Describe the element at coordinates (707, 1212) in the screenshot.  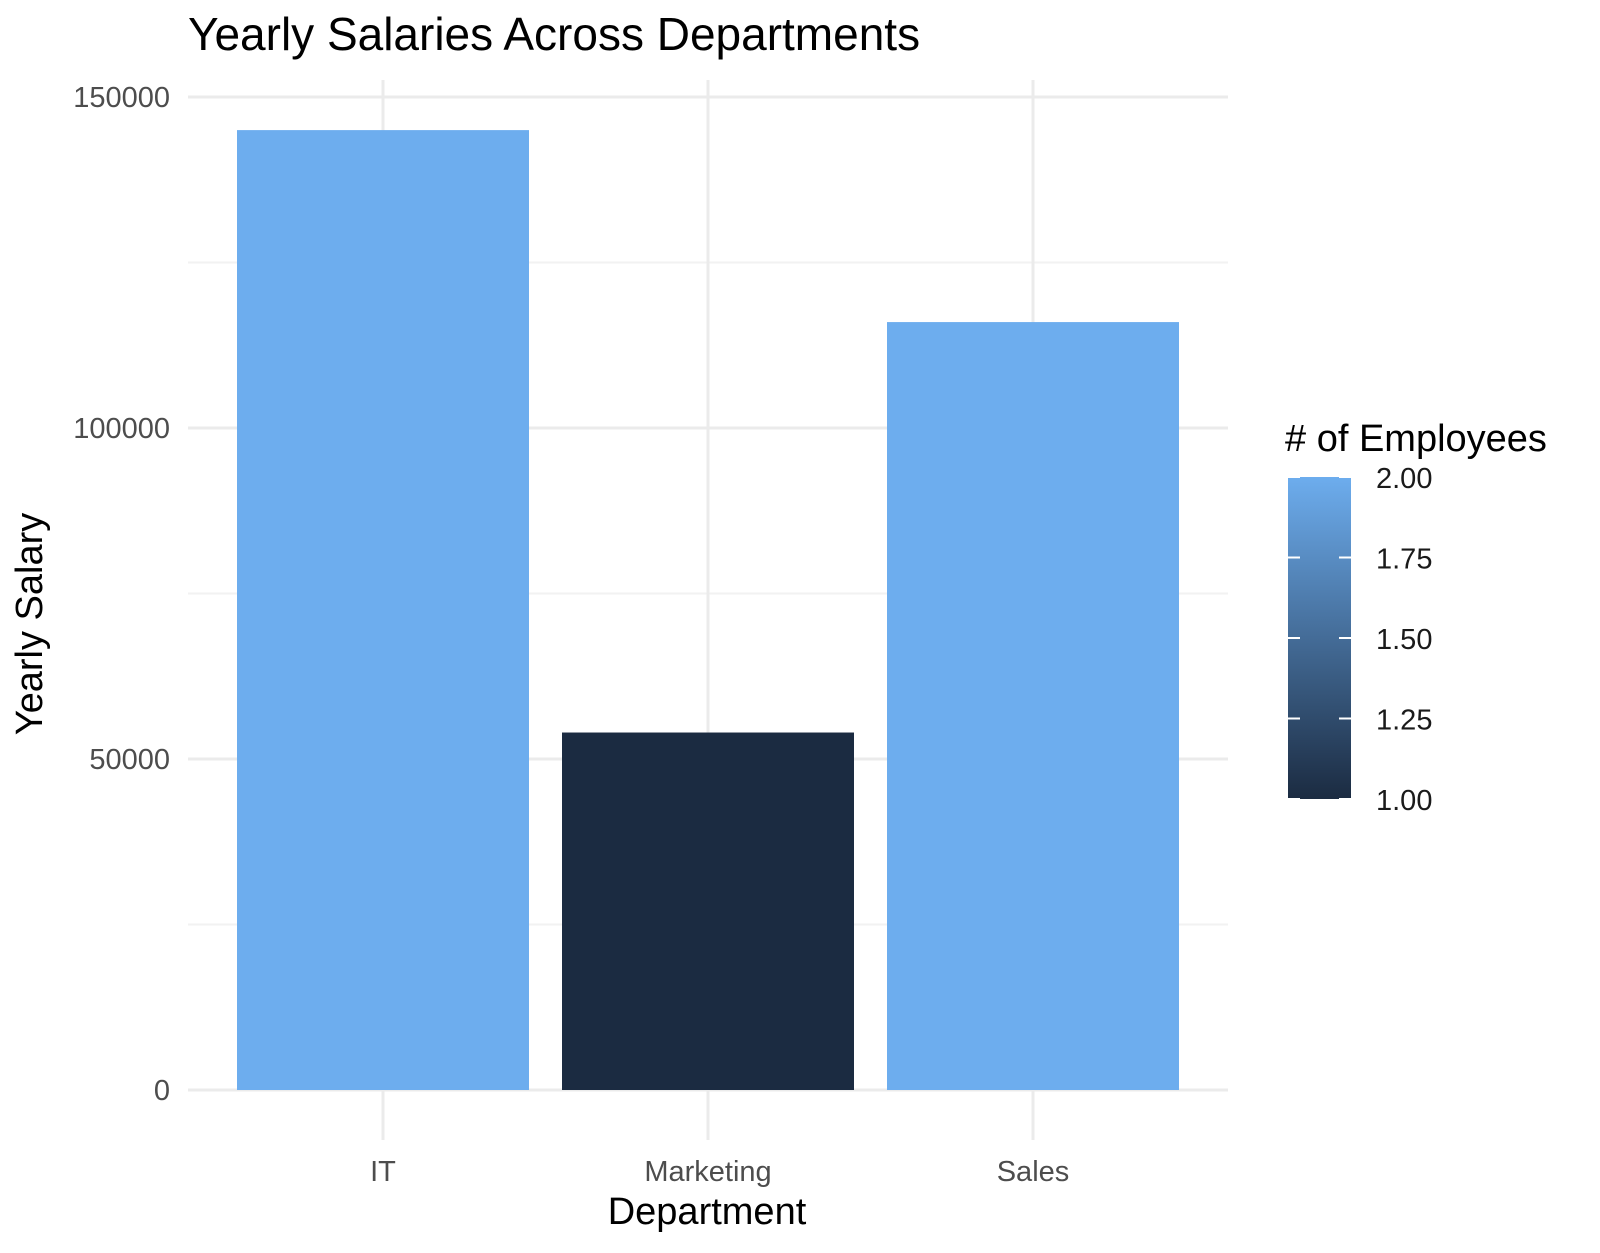
I see `x-axis-title: Department` at that location.